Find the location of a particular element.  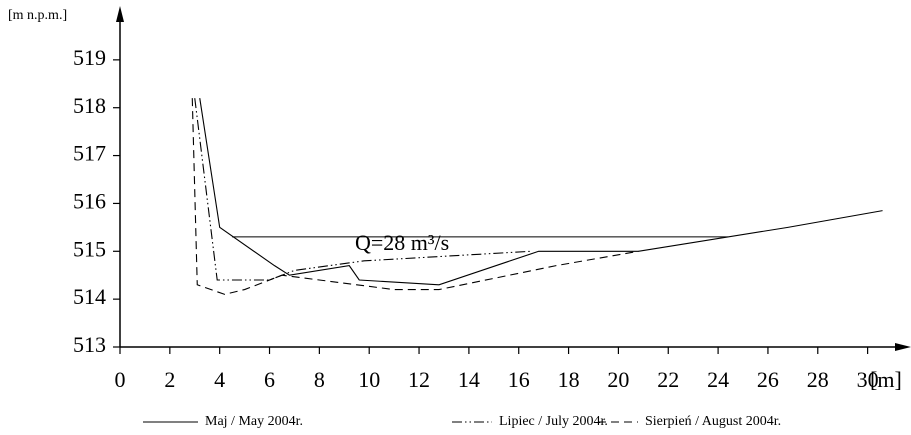

x-tick-label: 30 is located at coordinates (868, 379).